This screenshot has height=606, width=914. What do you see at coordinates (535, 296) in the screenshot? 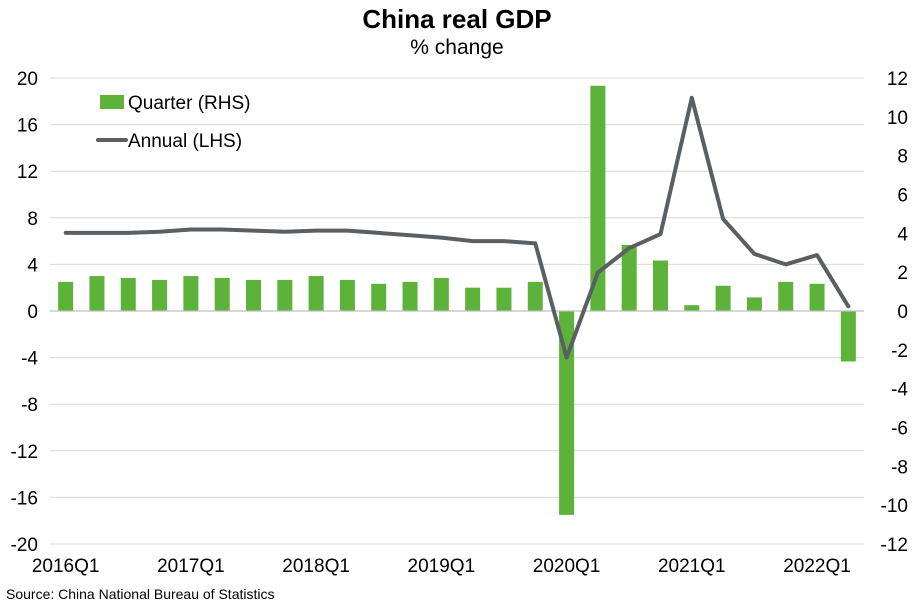
I see `bar-2019Q4` at bounding box center [535, 296].